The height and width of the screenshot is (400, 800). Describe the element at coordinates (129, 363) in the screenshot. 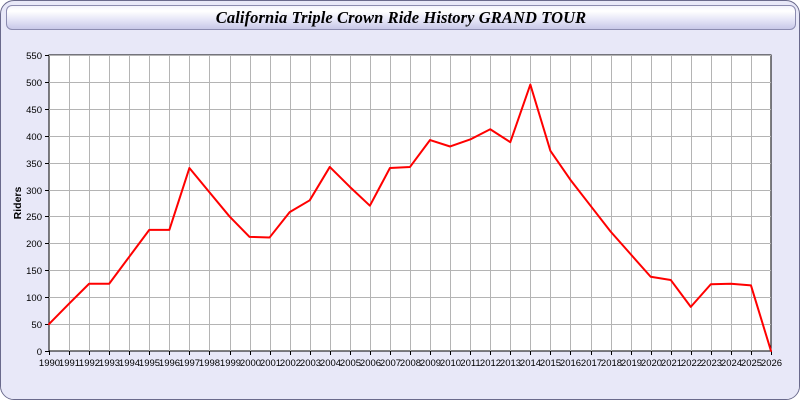

I see `x-tick-label: 1994` at that location.